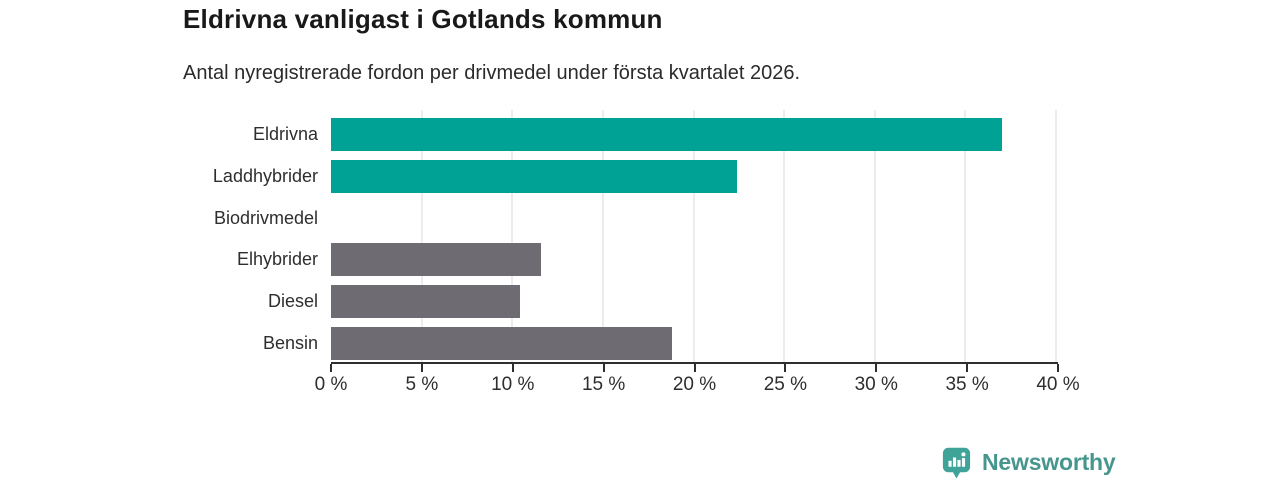  What do you see at coordinates (290, 342) in the screenshot?
I see `category-label: Bensin` at bounding box center [290, 342].